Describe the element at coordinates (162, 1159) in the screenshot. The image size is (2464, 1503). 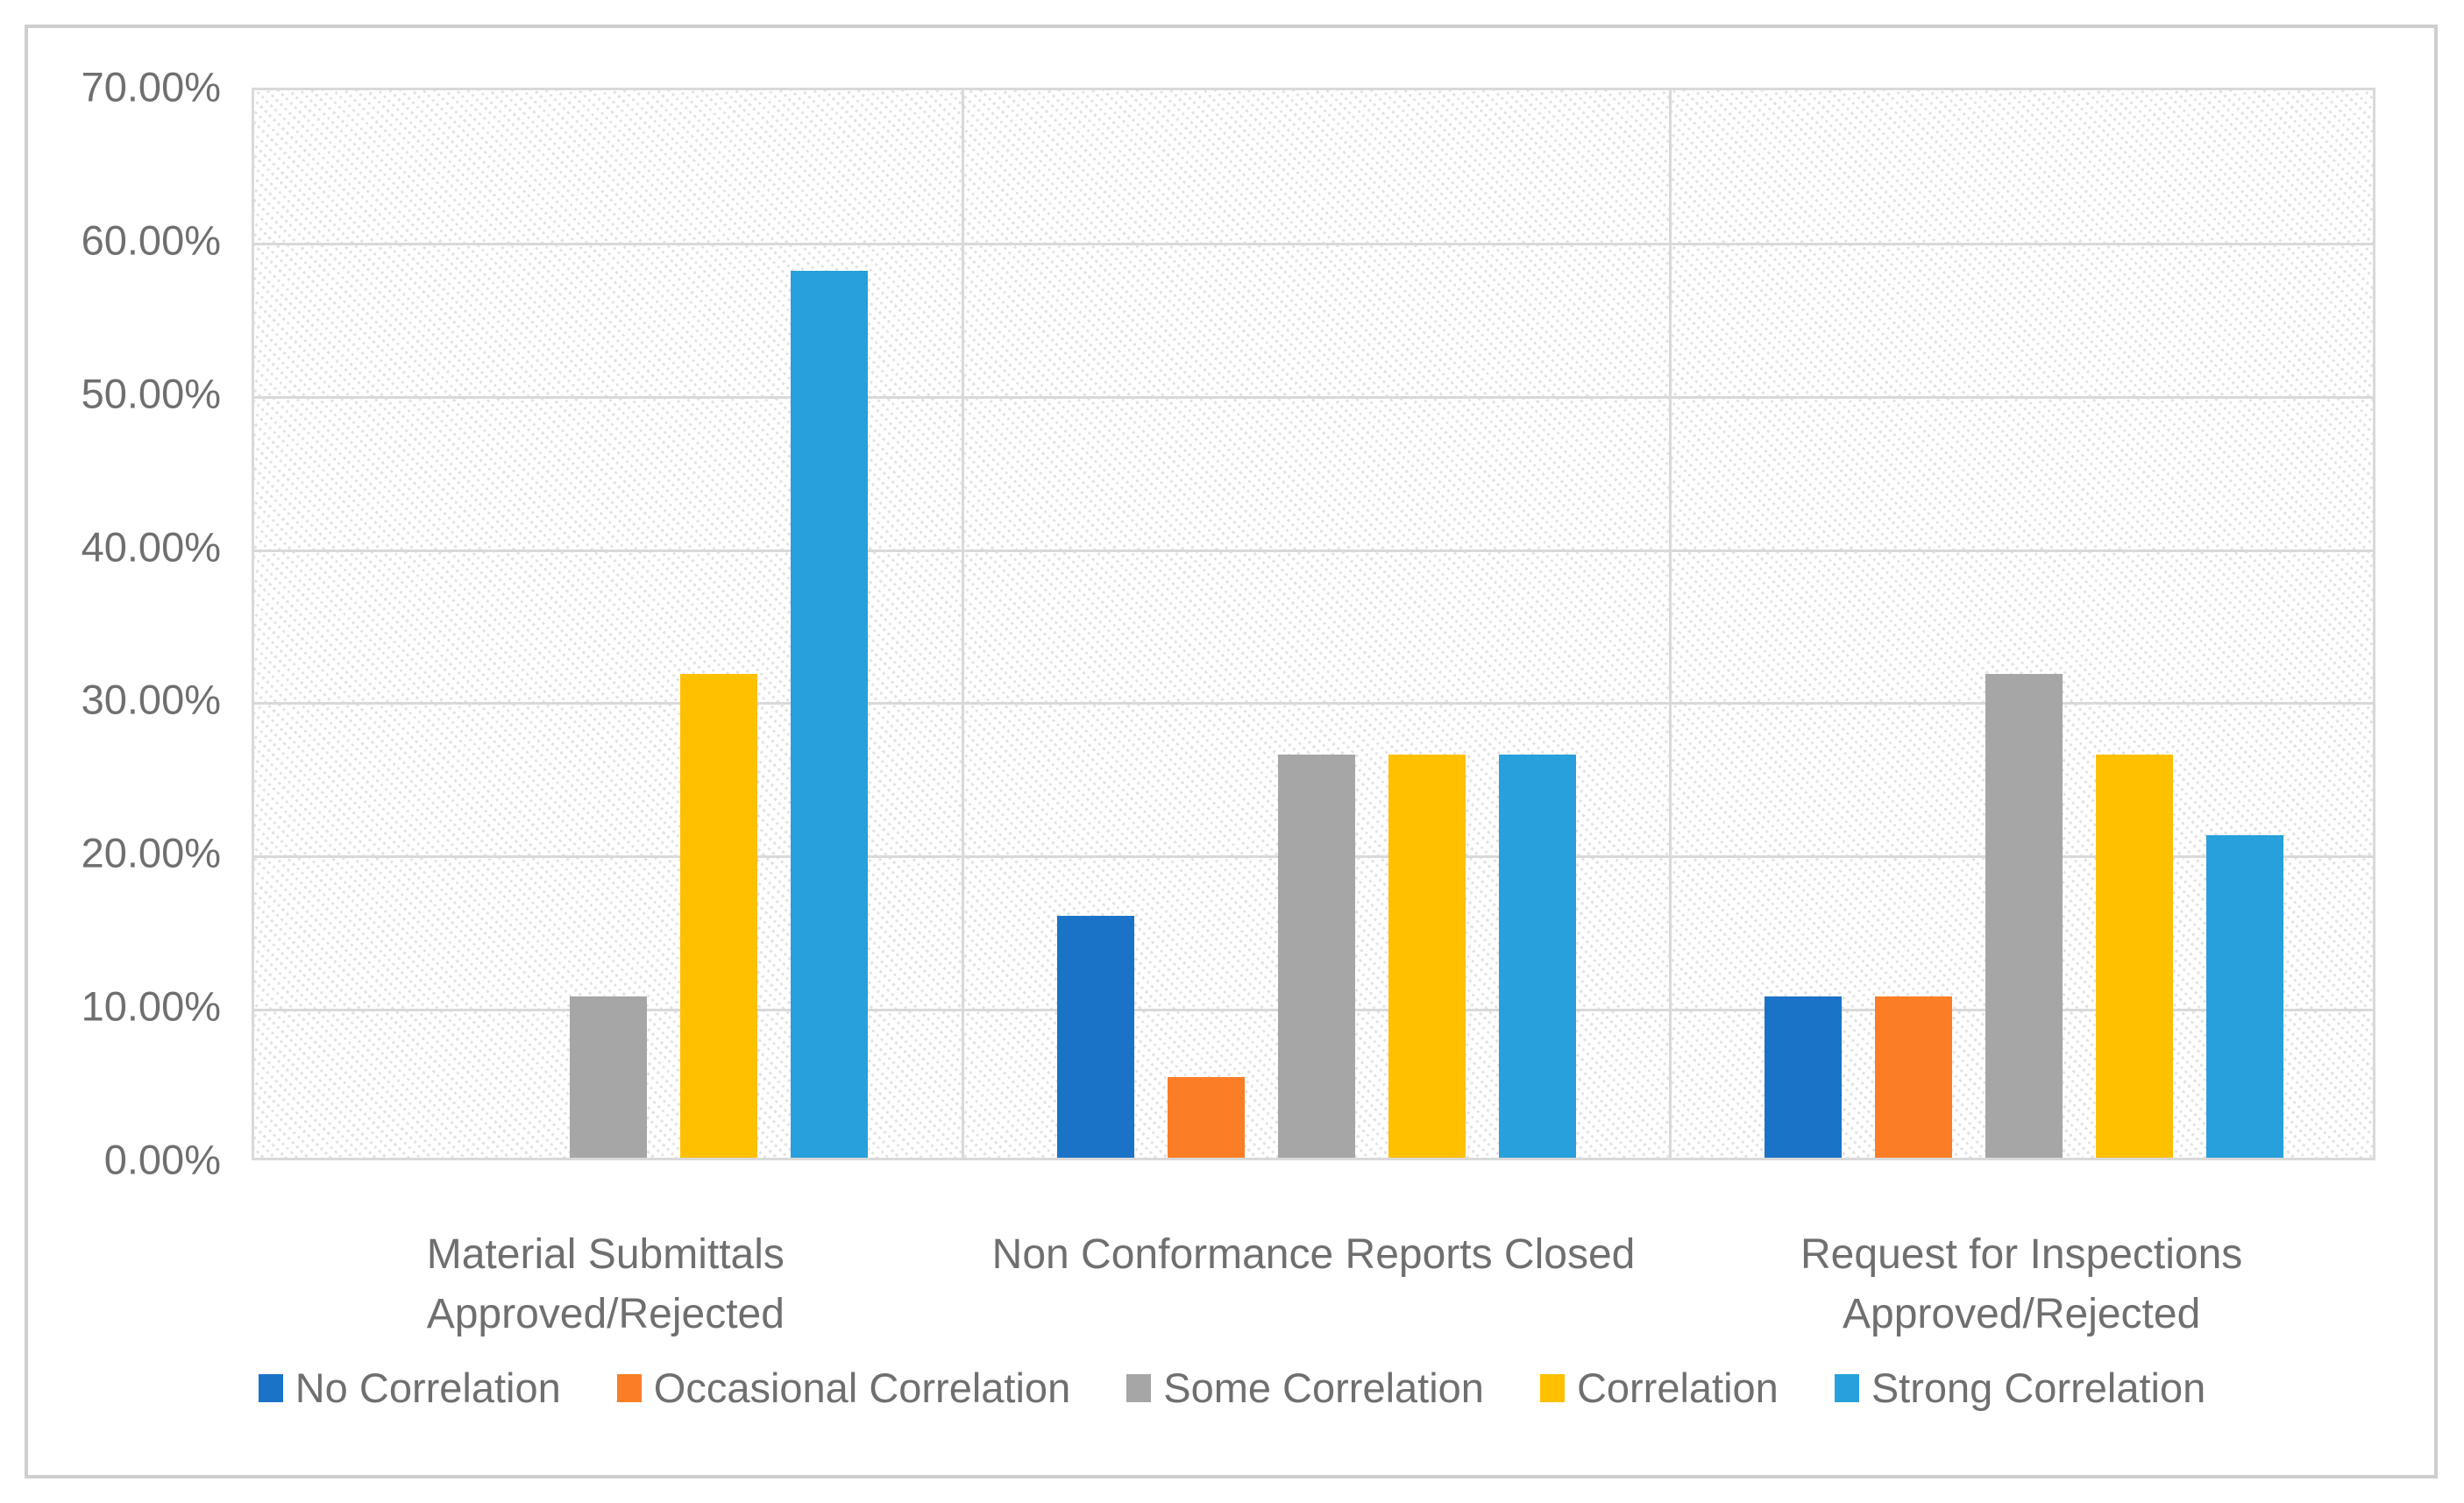
I see `y-tick-label: 0.00%` at that location.